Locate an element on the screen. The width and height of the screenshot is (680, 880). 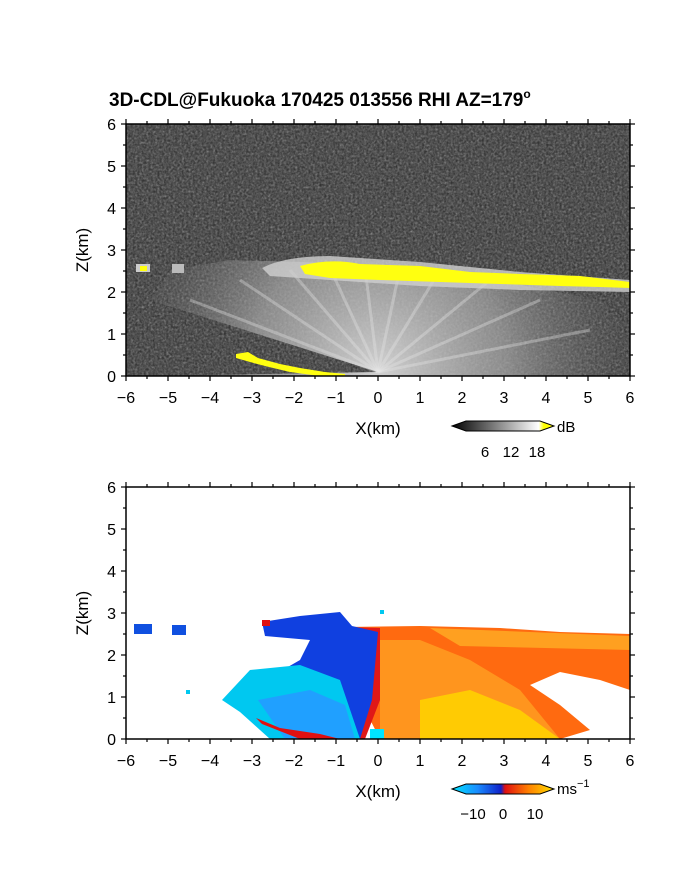
y-axis-label-velocity: Z(km) is located at coordinates (82, 613).